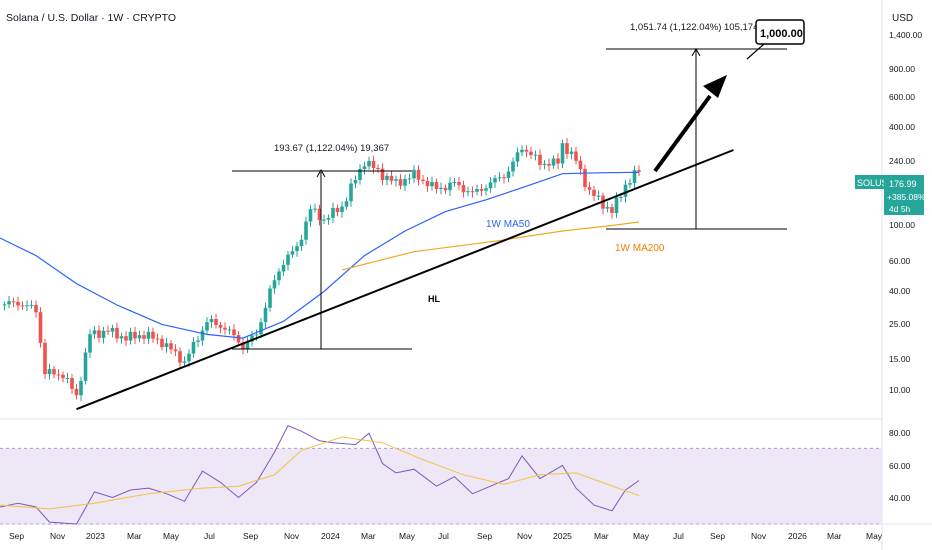 The image size is (932, 550). What do you see at coordinates (906, 197) in the screenshot?
I see `price-tag-change: +385.08%` at bounding box center [906, 197].